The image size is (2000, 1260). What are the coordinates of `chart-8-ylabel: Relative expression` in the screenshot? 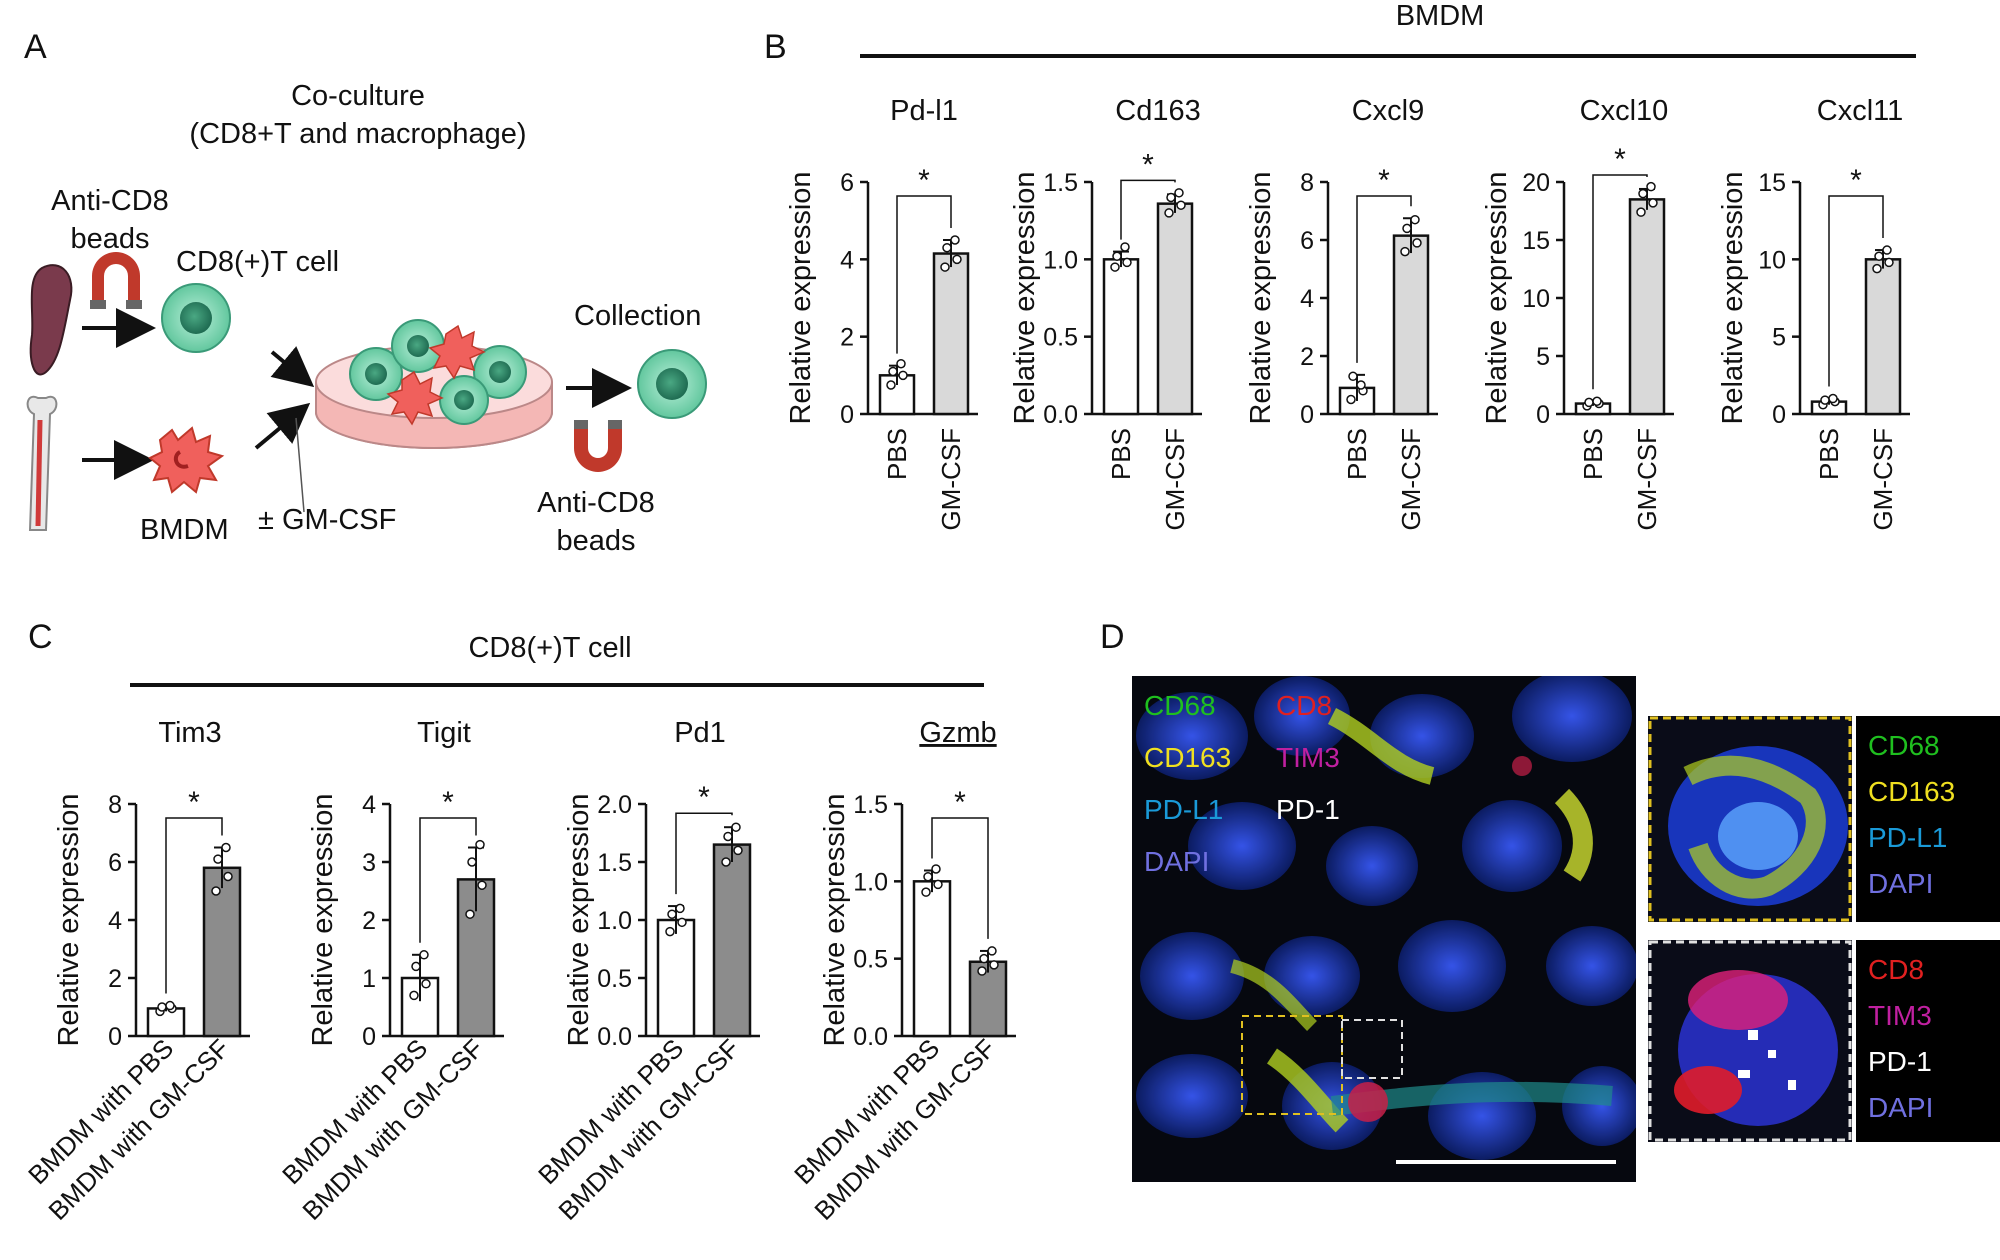 It's located at (835, 919).